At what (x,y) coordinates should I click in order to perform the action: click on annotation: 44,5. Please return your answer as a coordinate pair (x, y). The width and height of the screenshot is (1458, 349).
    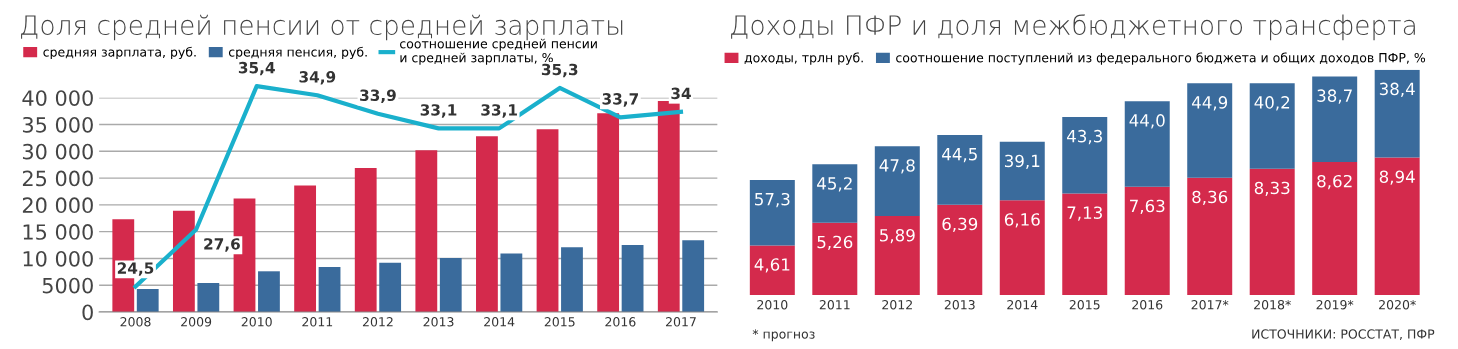
    Looking at the image, I should click on (959, 155).